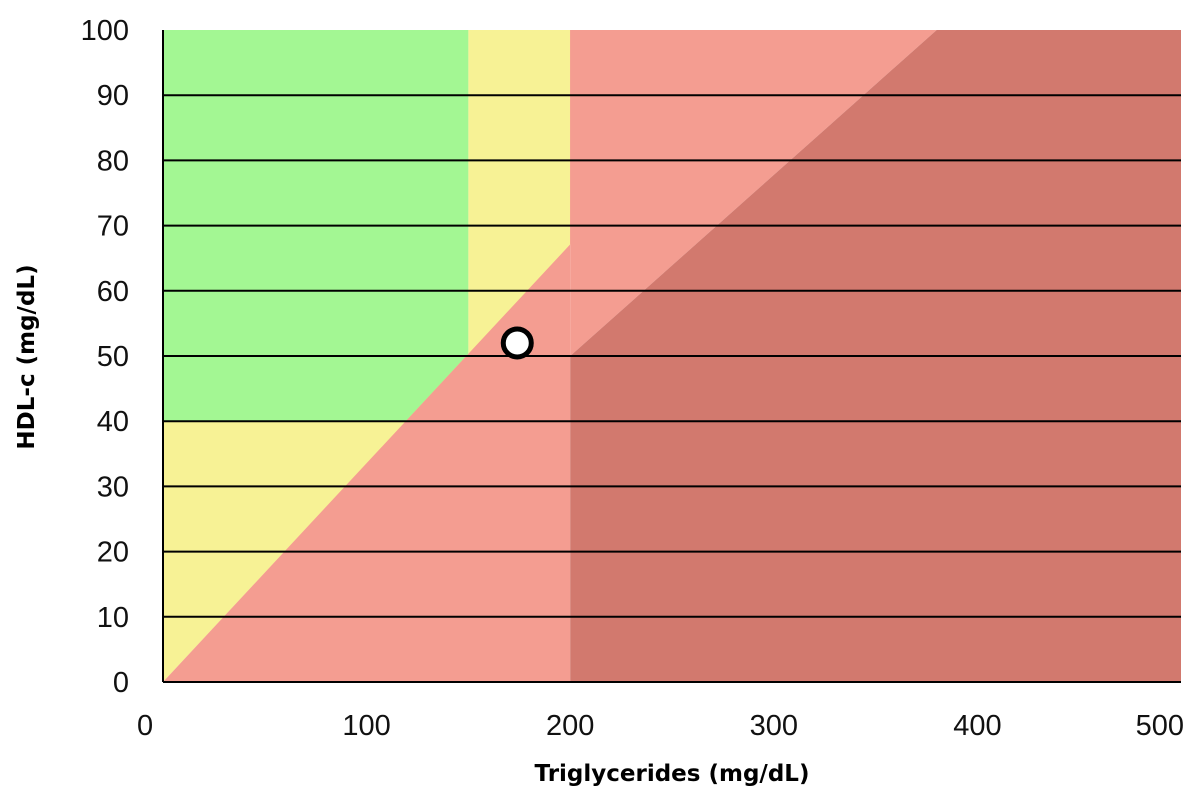 Image resolution: width=1189 pixels, height=787 pixels. I want to click on x-tick-labels: 0 100 200 300 400 500, so click(660, 726).